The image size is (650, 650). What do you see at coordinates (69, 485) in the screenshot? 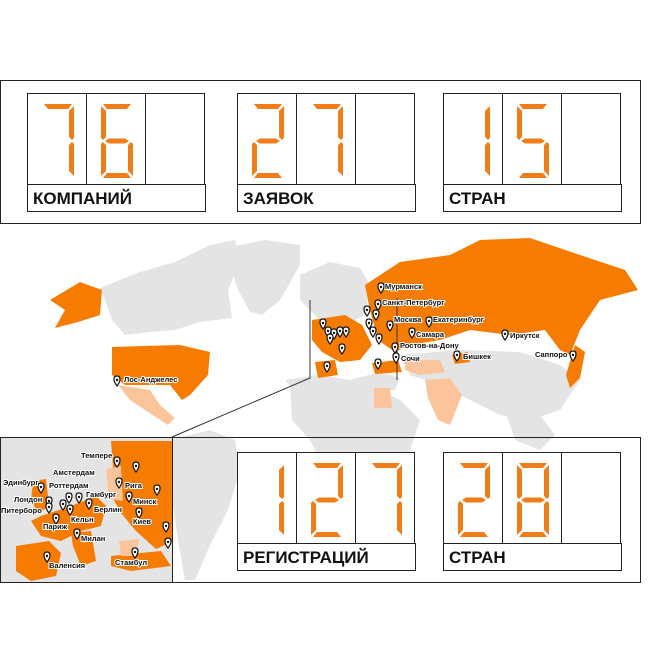
I see `city-label: Роттердам` at bounding box center [69, 485].